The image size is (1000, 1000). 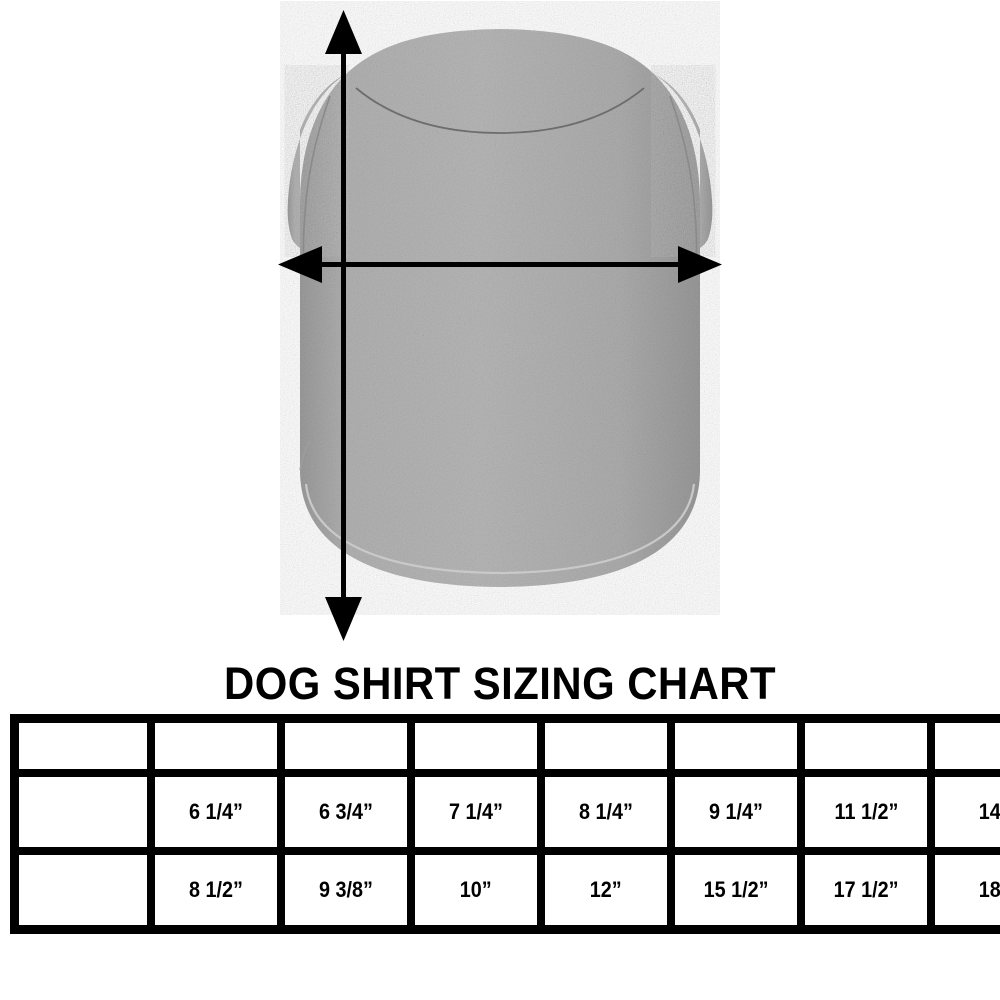 What do you see at coordinates (343, 325) in the screenshot?
I see `body-length-arrow` at bounding box center [343, 325].